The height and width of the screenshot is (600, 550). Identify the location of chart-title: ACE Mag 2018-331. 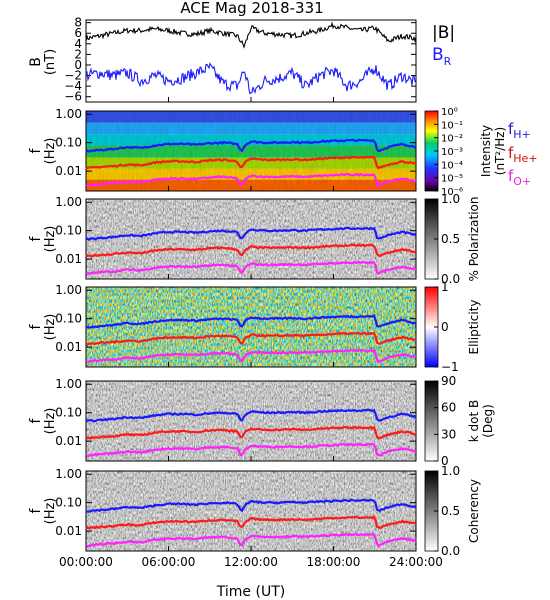
(251, 8).